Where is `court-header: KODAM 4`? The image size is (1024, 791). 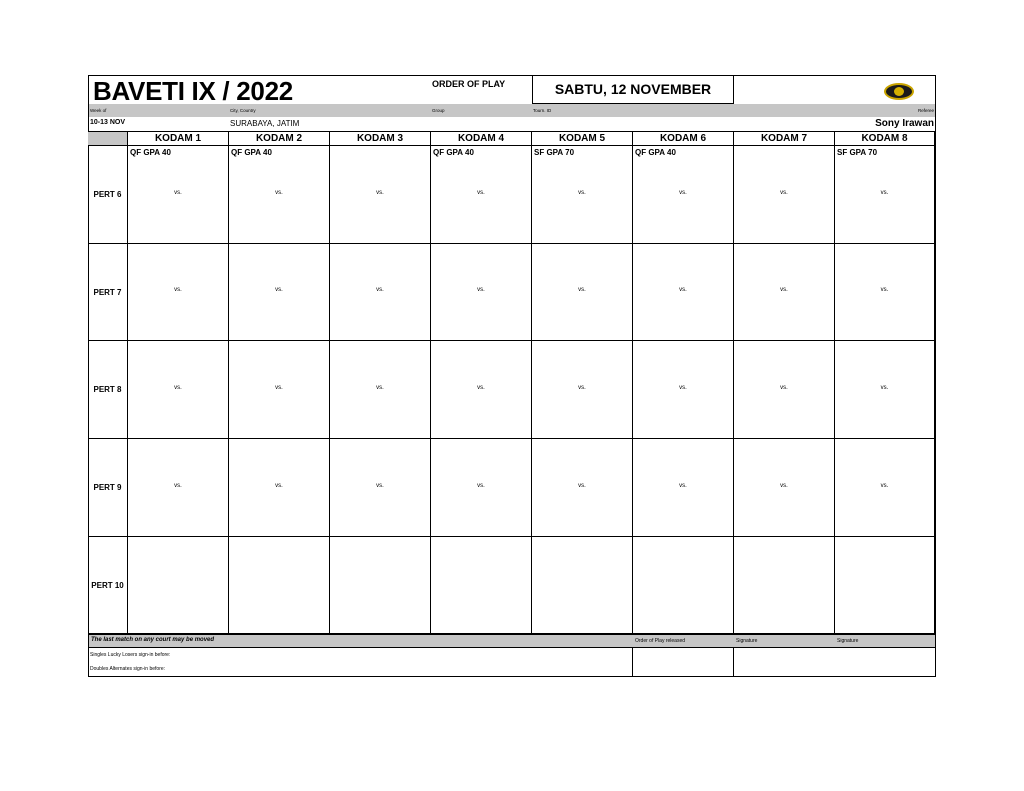
court-header: KODAM 4 is located at coordinates (481, 138).